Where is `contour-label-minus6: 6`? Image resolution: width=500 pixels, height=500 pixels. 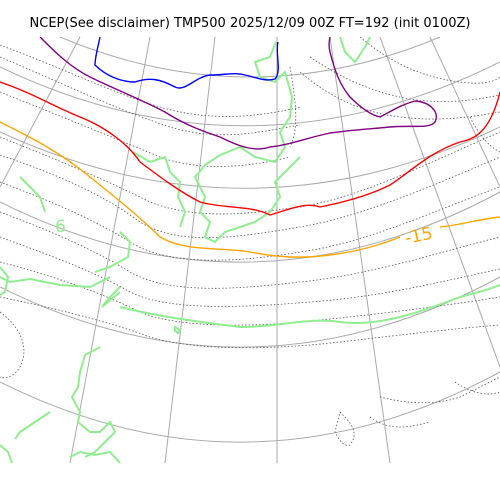
contour-label-minus6: 6 is located at coordinates (60, 227).